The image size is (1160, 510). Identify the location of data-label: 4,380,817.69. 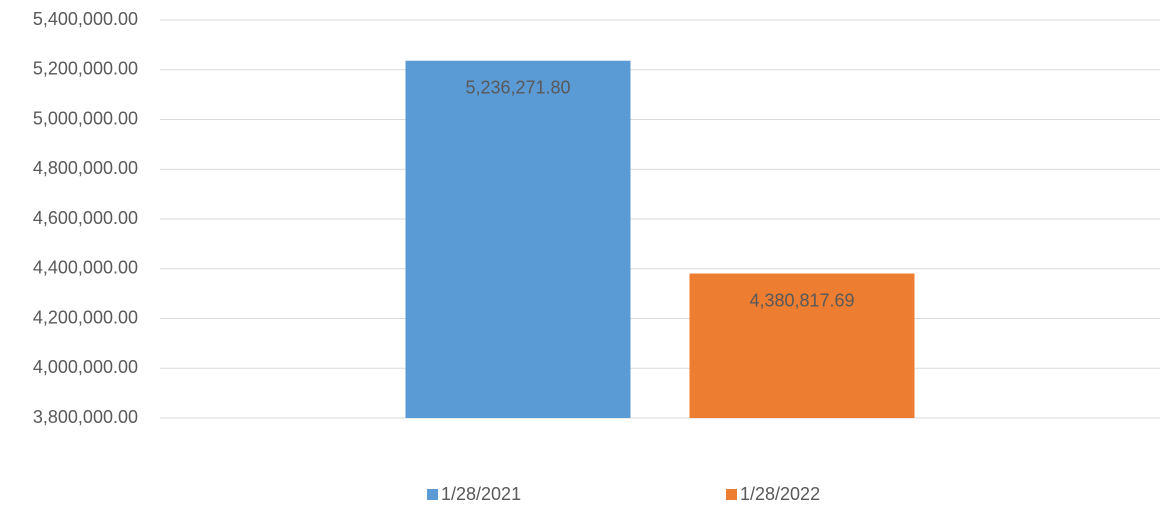
(801, 300).